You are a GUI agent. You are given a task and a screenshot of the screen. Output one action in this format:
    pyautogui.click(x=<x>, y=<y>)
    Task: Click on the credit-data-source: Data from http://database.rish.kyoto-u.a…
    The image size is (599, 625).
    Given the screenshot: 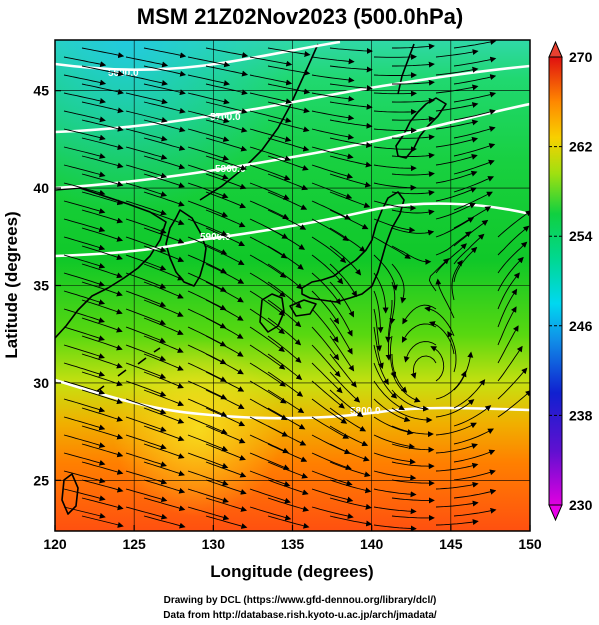 What is the action you would take?
    pyautogui.click(x=300, y=615)
    